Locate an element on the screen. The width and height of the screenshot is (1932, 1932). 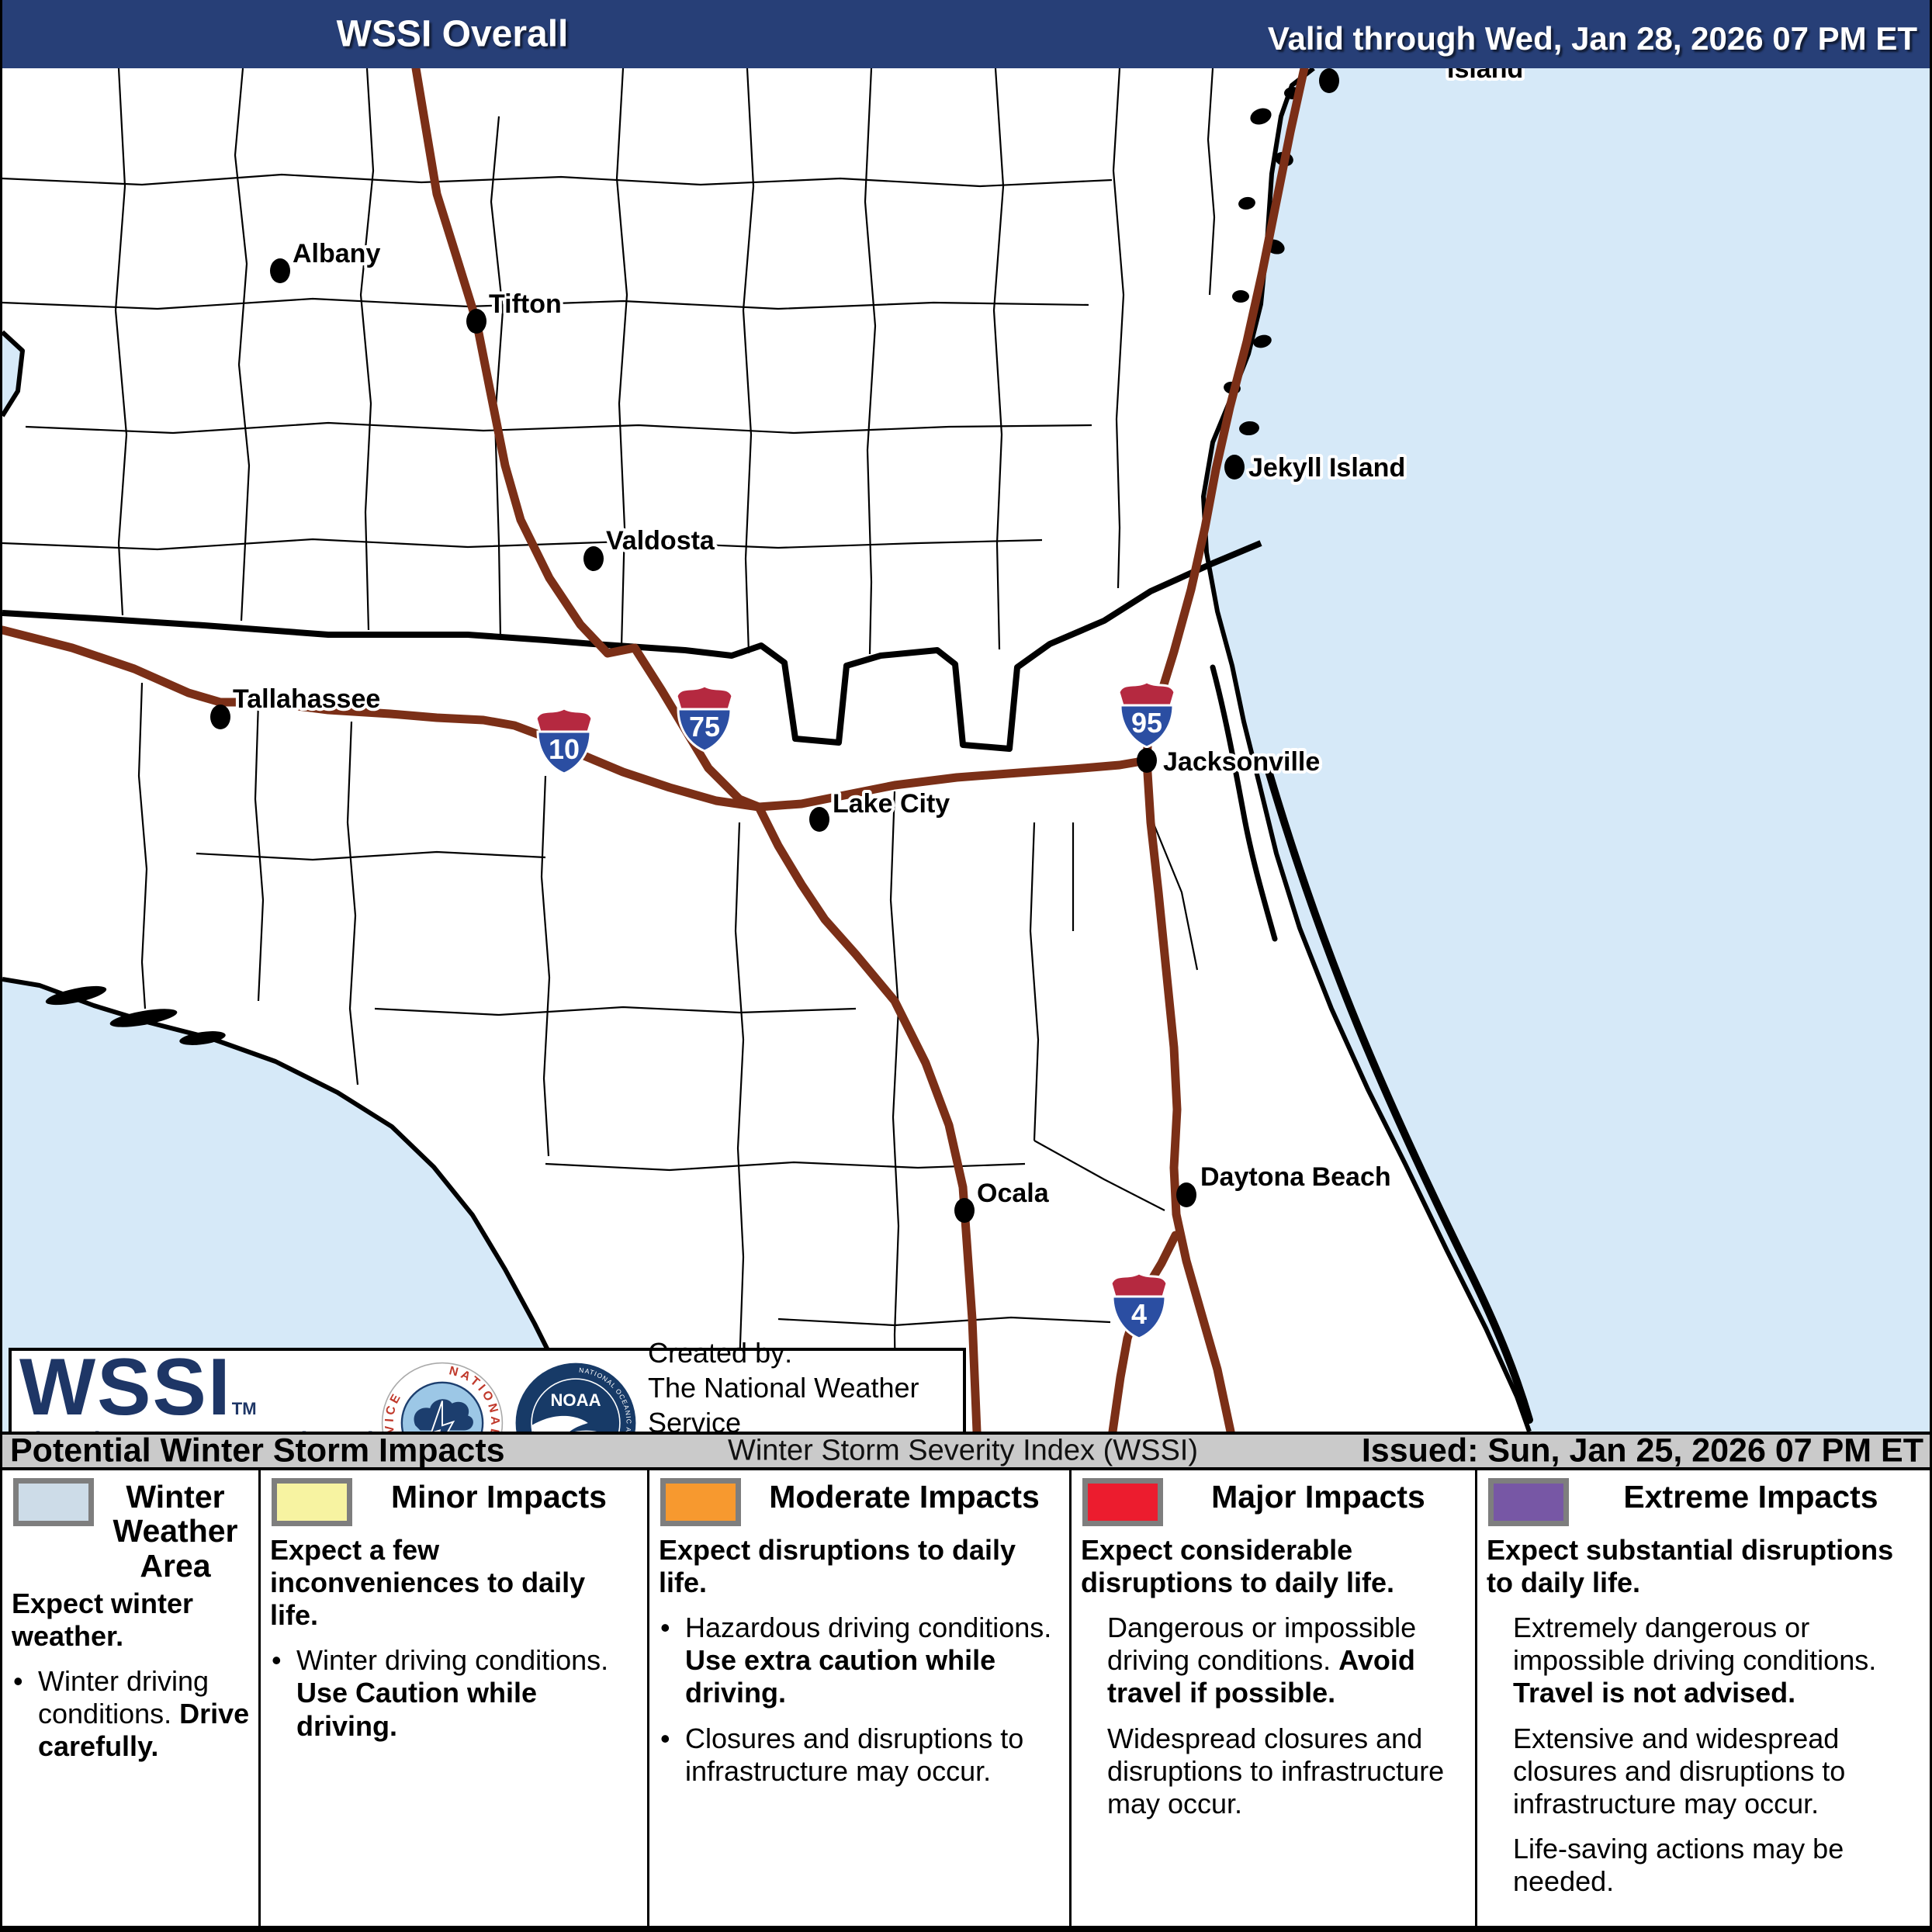
interstate-shields: 10 75 95 4 is located at coordinates (855, 1010).